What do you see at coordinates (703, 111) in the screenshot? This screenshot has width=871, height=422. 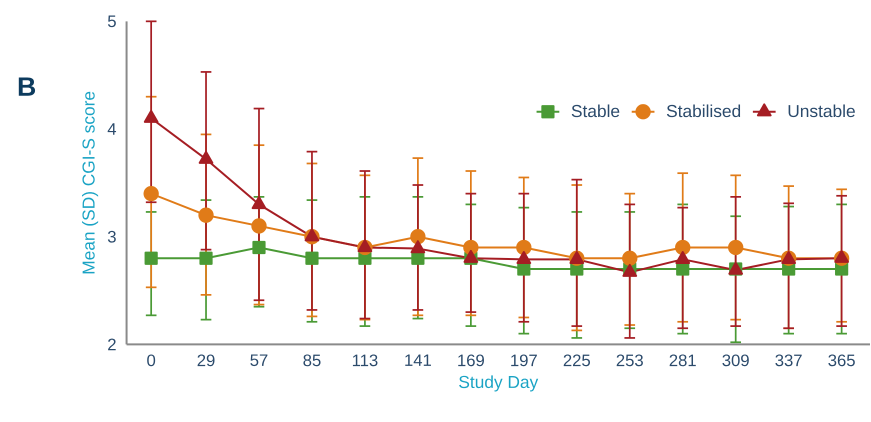 I see `legend-label: Stabilised` at bounding box center [703, 111].